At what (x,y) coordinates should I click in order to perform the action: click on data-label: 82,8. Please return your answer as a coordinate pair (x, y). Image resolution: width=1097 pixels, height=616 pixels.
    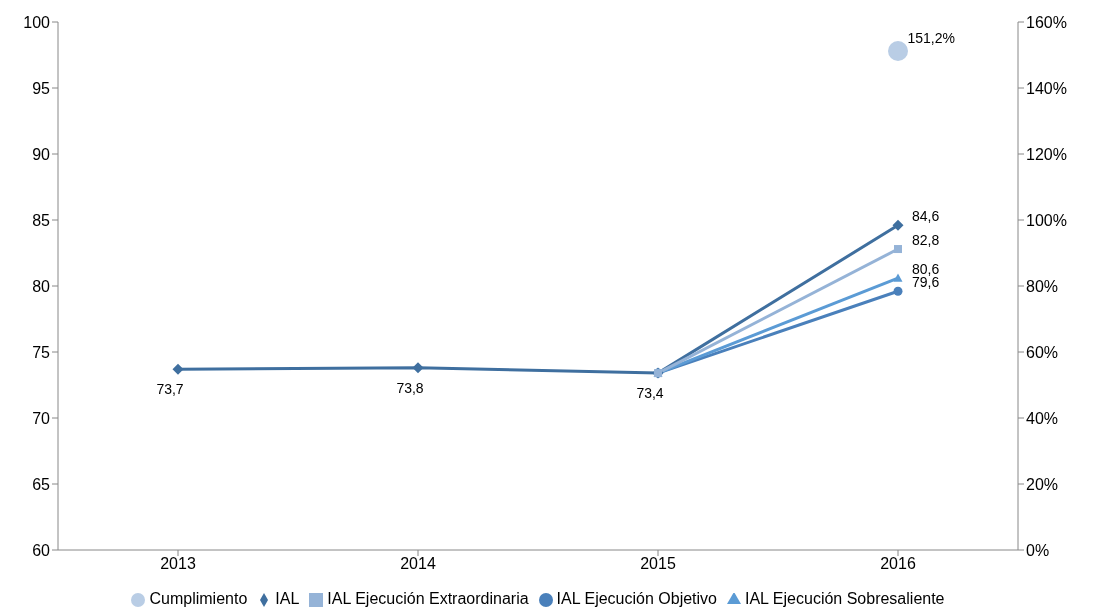
    Looking at the image, I should click on (926, 240).